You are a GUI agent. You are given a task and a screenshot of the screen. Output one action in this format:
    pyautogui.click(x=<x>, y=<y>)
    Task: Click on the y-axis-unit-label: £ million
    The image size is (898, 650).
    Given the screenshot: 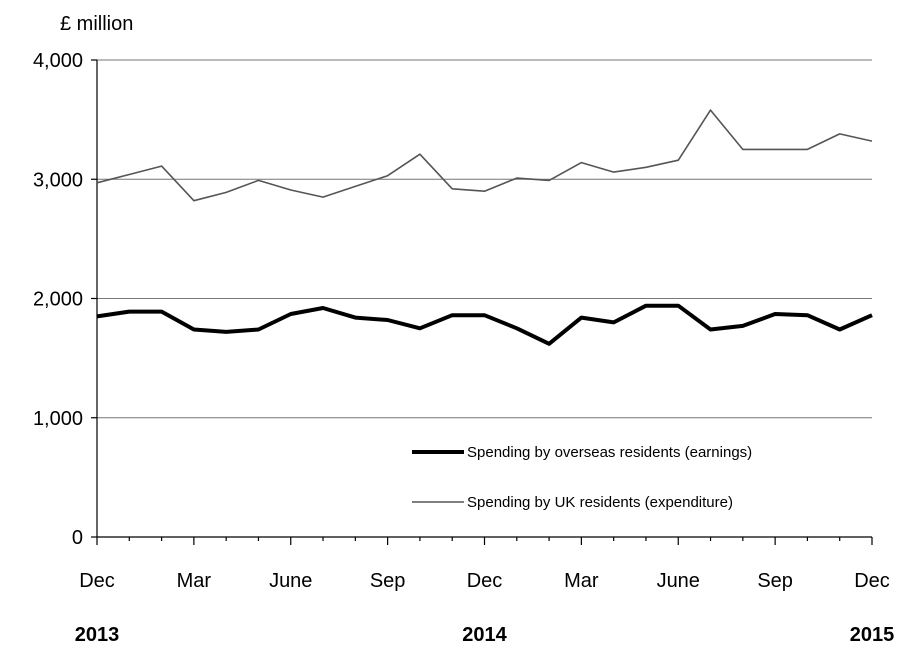 What is the action you would take?
    pyautogui.click(x=96, y=24)
    